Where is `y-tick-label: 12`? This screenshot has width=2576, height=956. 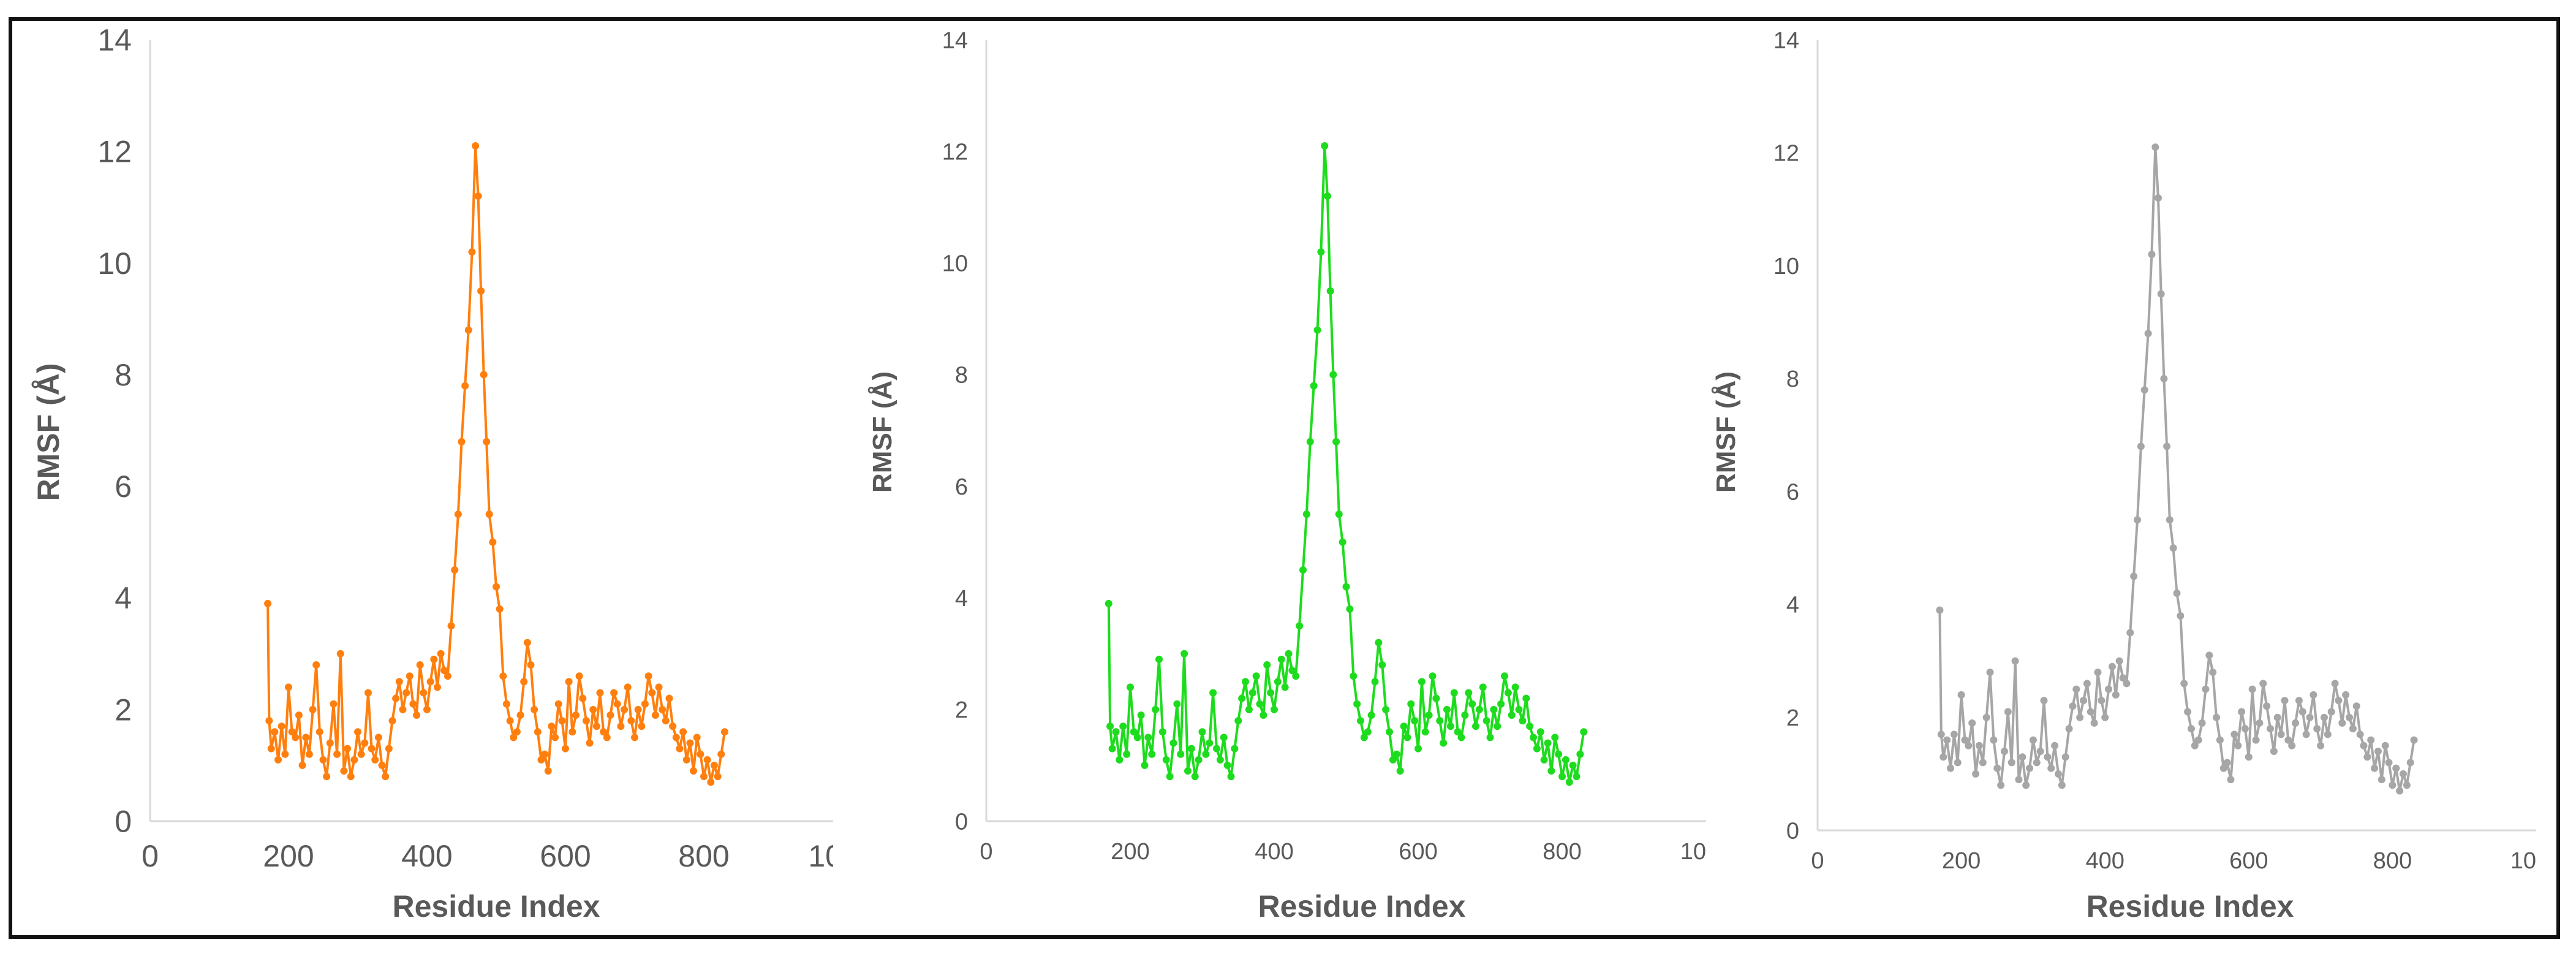
y-tick-label: 12 is located at coordinates (1786, 154).